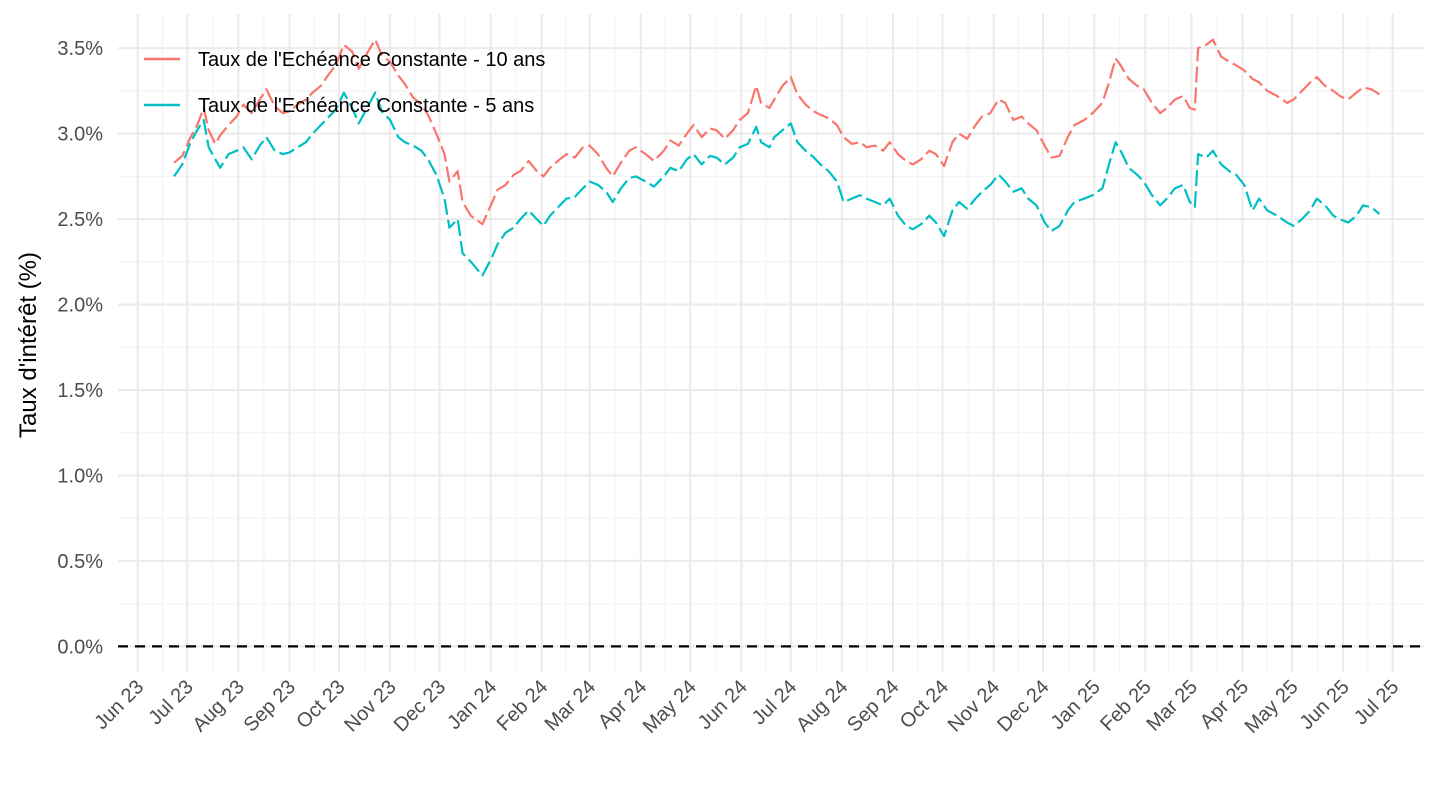  Describe the element at coordinates (924, 704) in the screenshot. I see `x-tick-label: Oct 24` at that location.